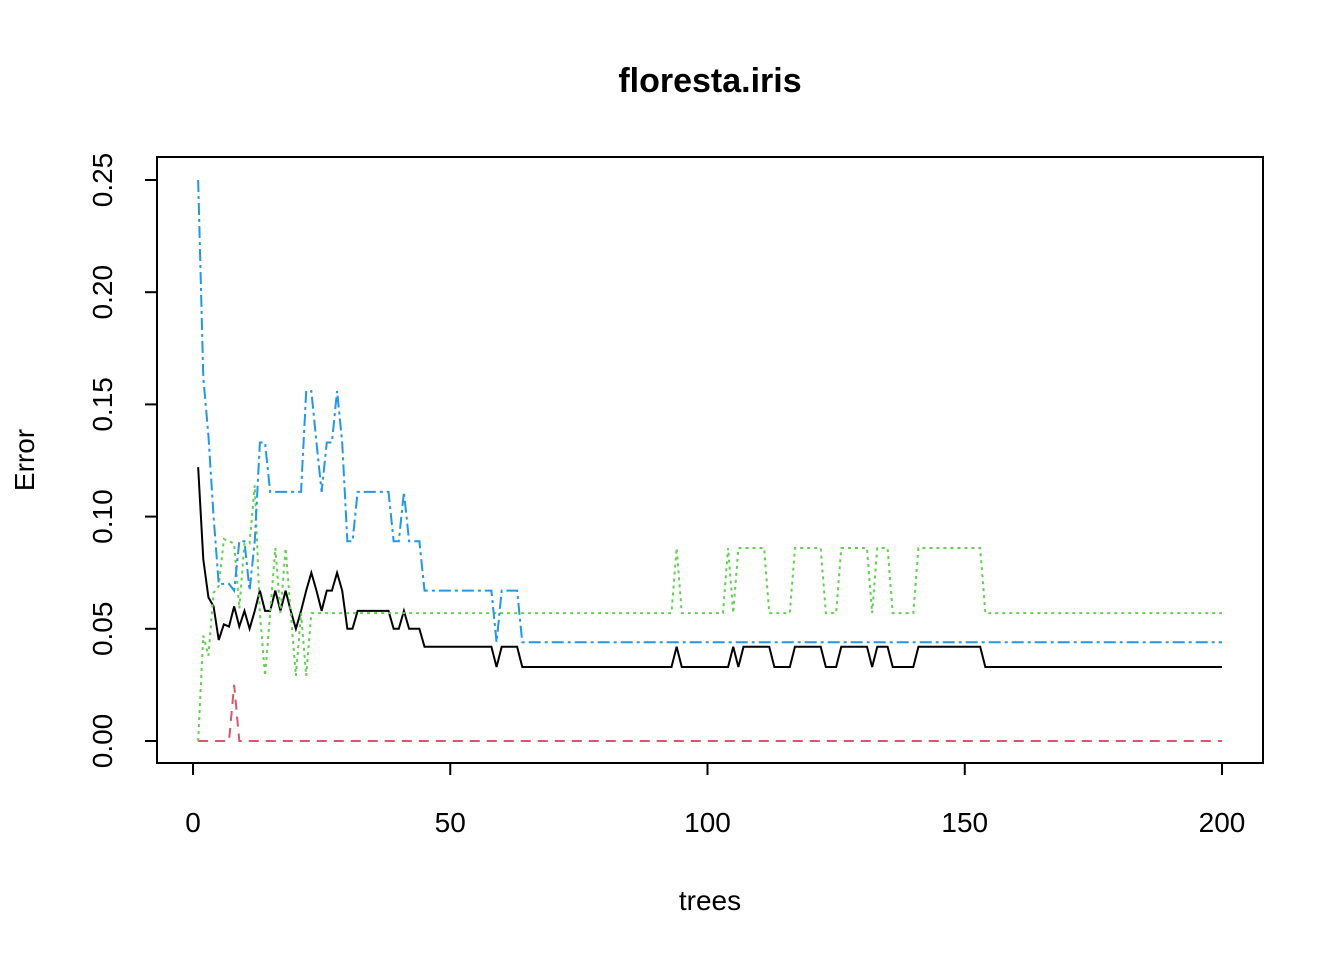 The height and width of the screenshot is (960, 1344). Describe the element at coordinates (1222, 822) in the screenshot. I see `x-tick-label: 200` at that location.